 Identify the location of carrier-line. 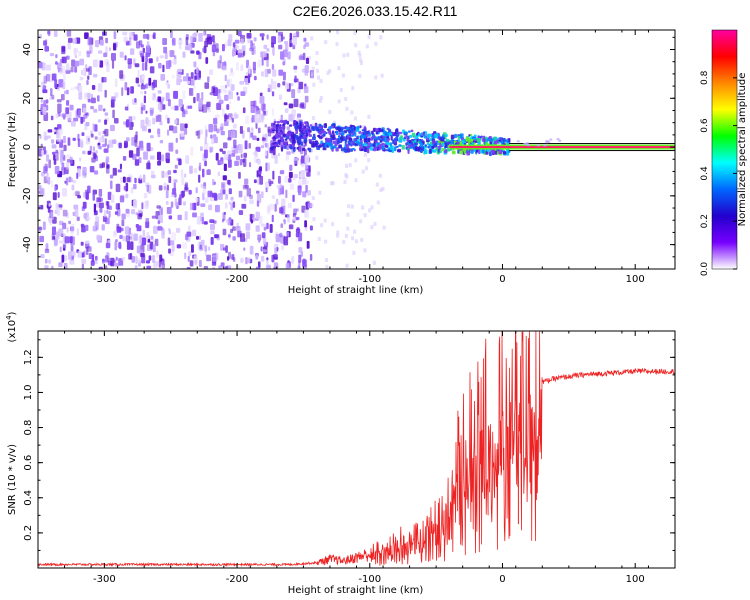
(562, 147).